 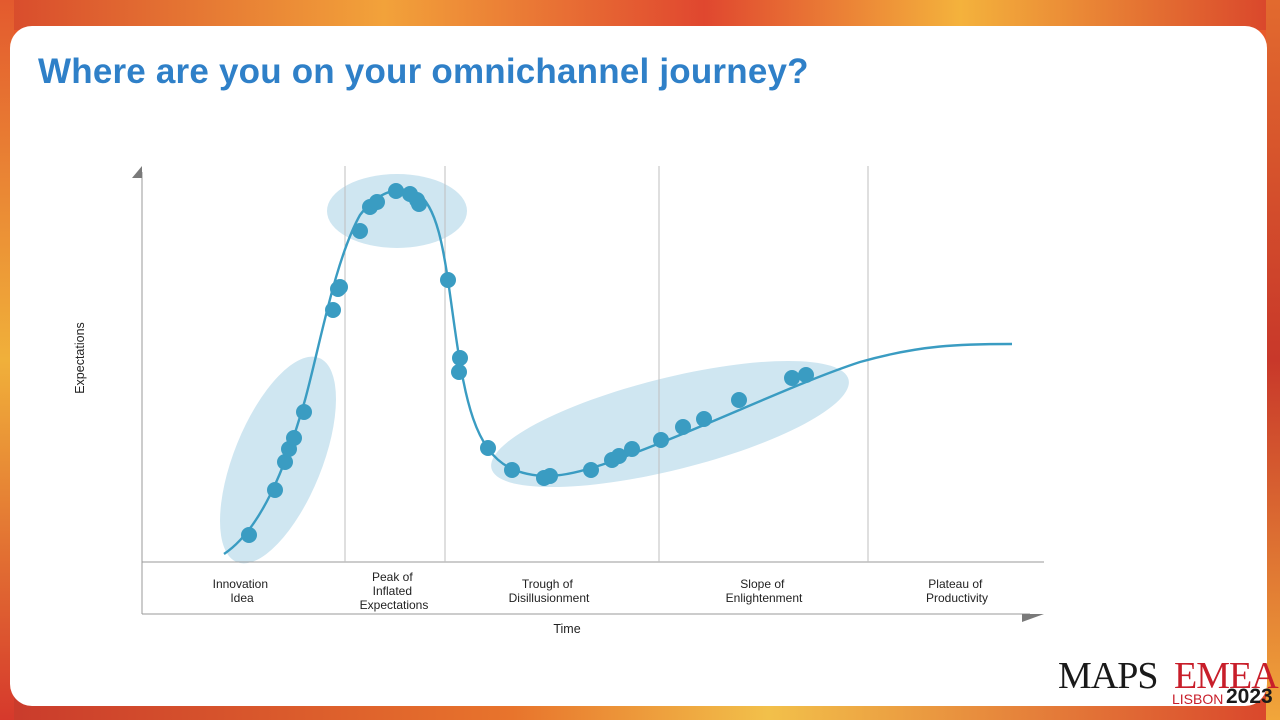 What do you see at coordinates (764, 591) in the screenshot?
I see `phase-label-slope: Slope of Enlightenment` at bounding box center [764, 591].